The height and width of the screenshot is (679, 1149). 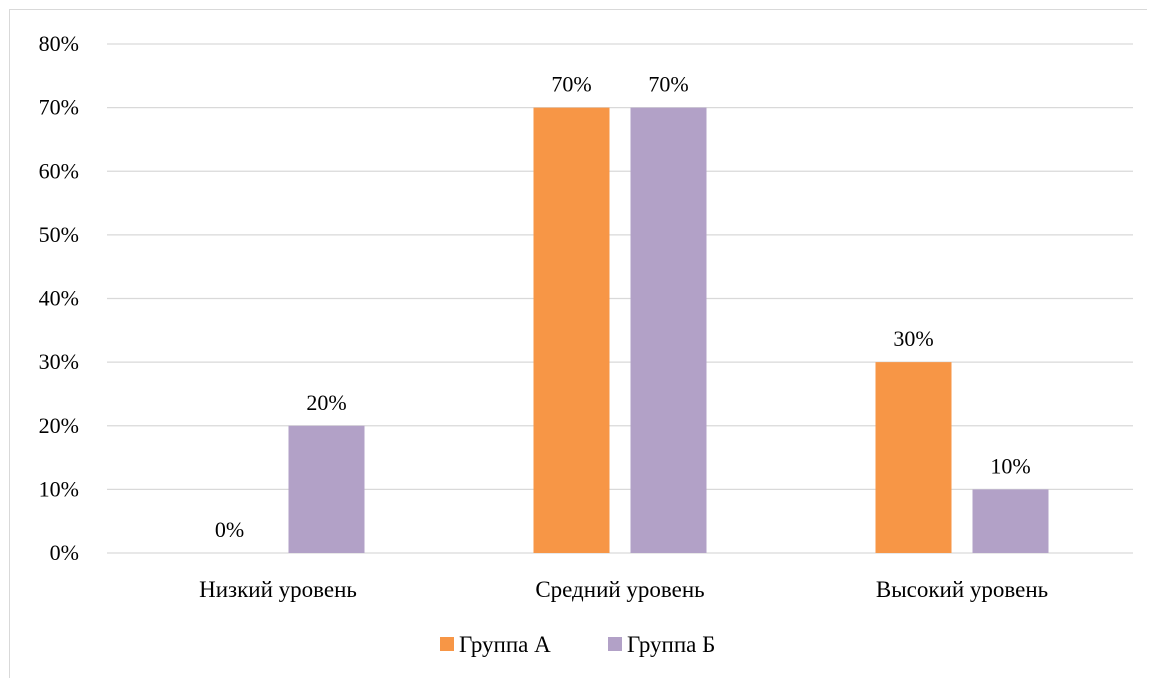 What do you see at coordinates (59, 234) in the screenshot?
I see `y-tick-label: 50%` at bounding box center [59, 234].